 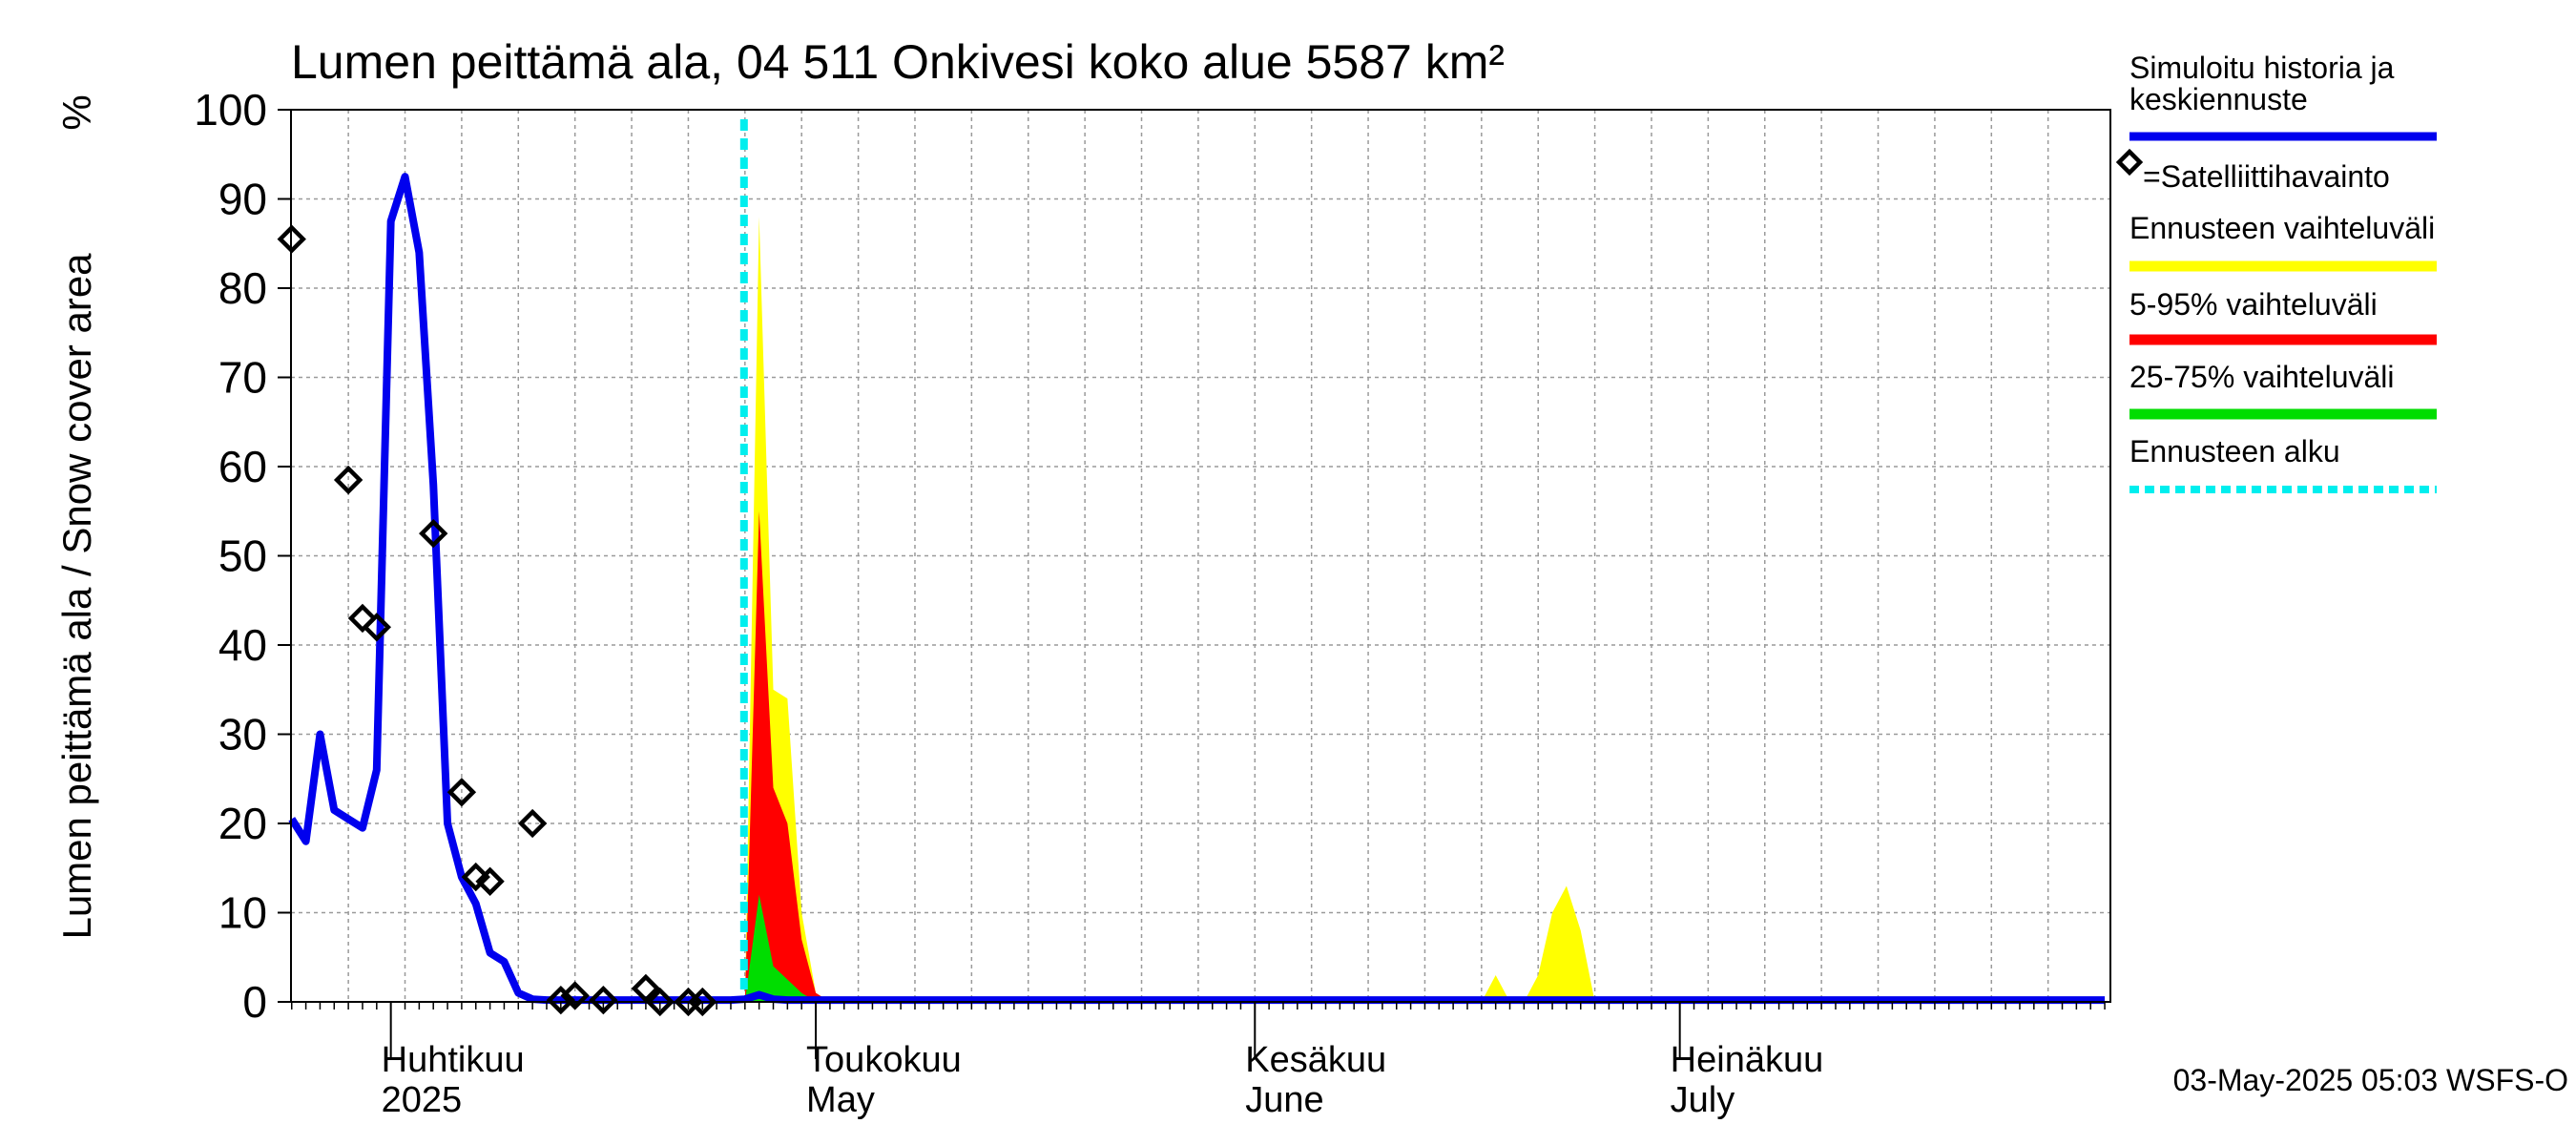 I want to click on legend-label: Ennusteen alku, so click(x=2234, y=451).